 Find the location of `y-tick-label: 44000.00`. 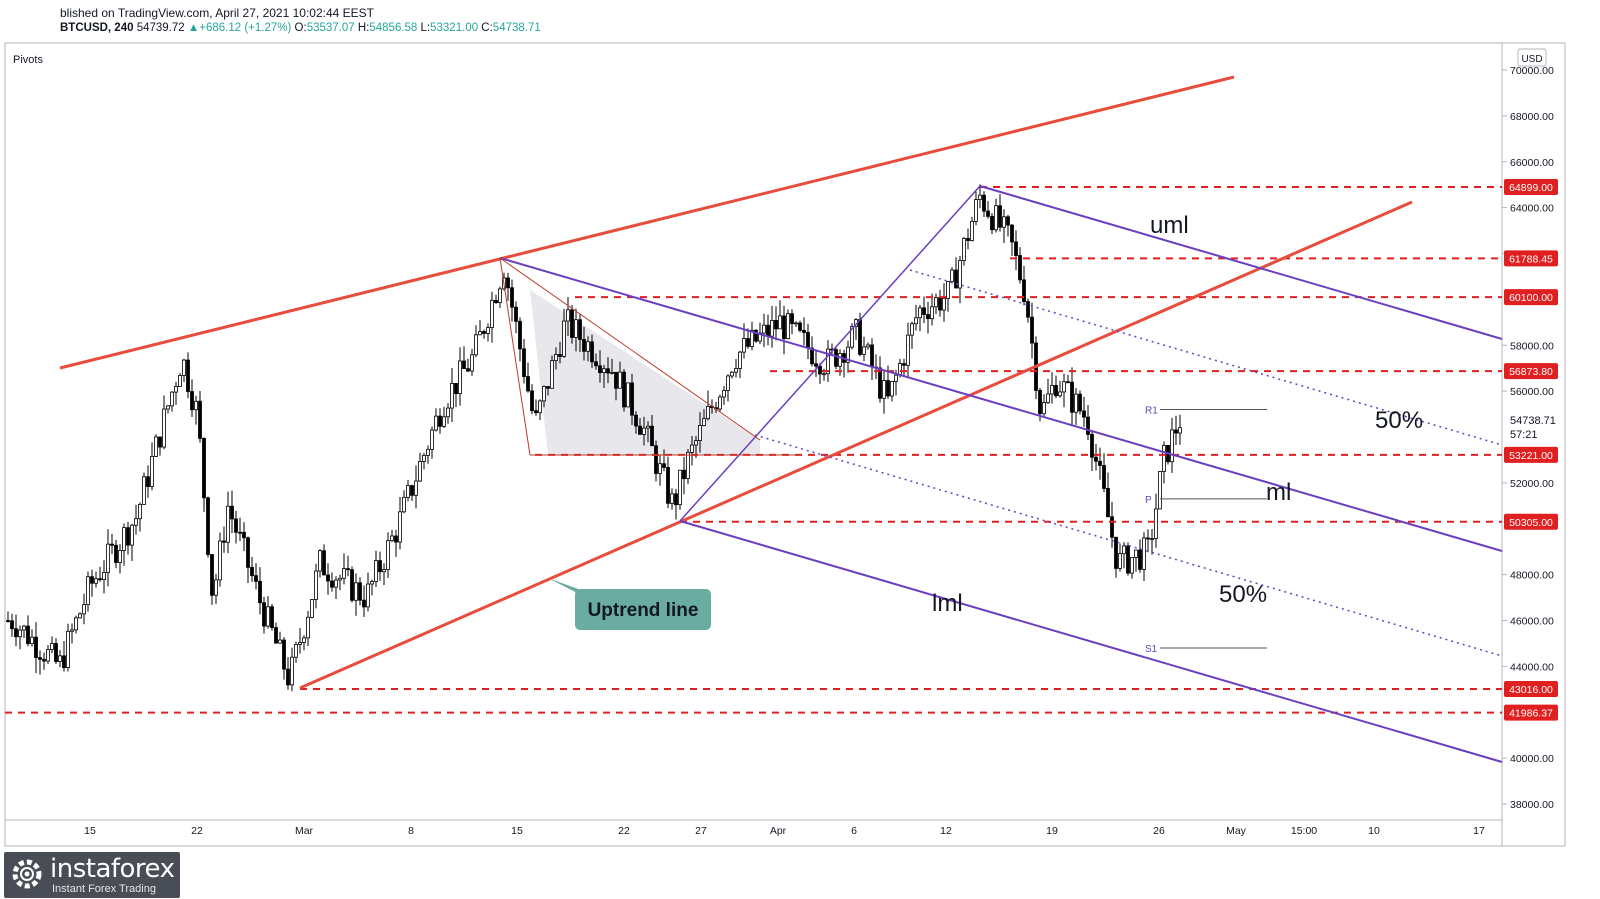

y-tick-label: 44000.00 is located at coordinates (1532, 667).